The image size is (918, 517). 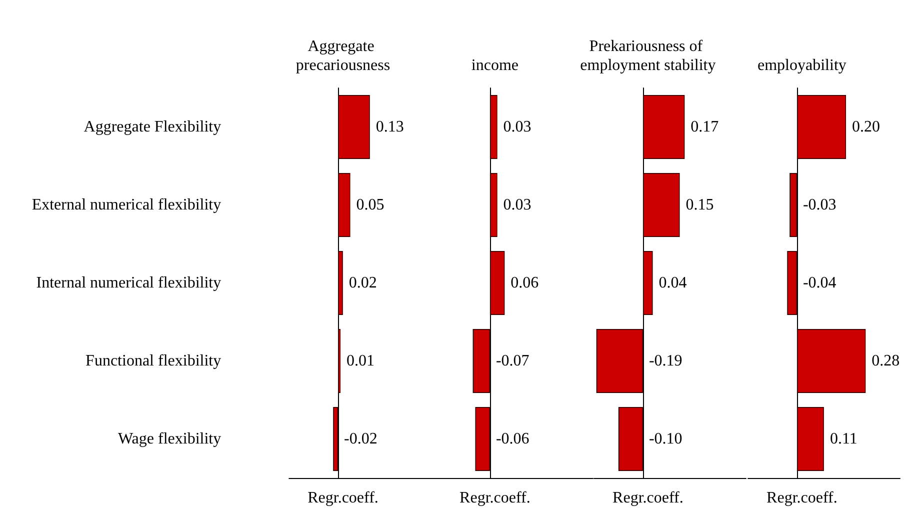 I want to click on data-label: 0.06, so click(x=524, y=283).